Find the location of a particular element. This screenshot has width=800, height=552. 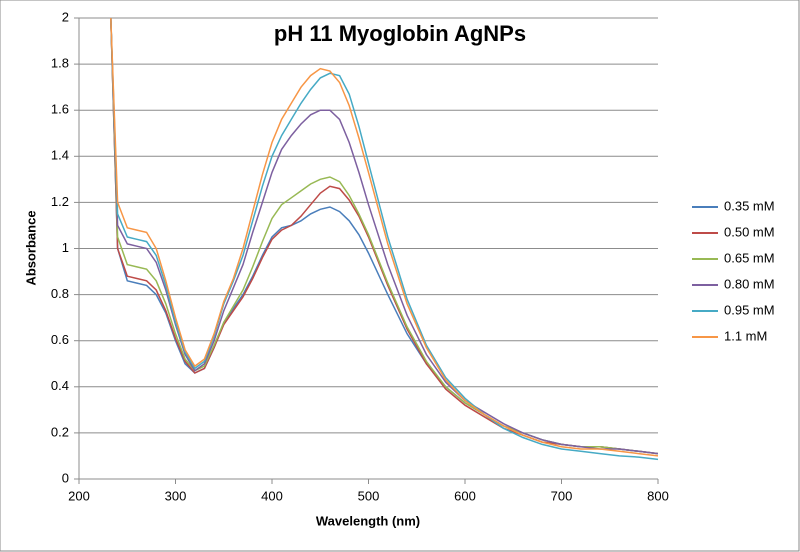

legend-label: 0.80 mM is located at coordinates (749, 283).